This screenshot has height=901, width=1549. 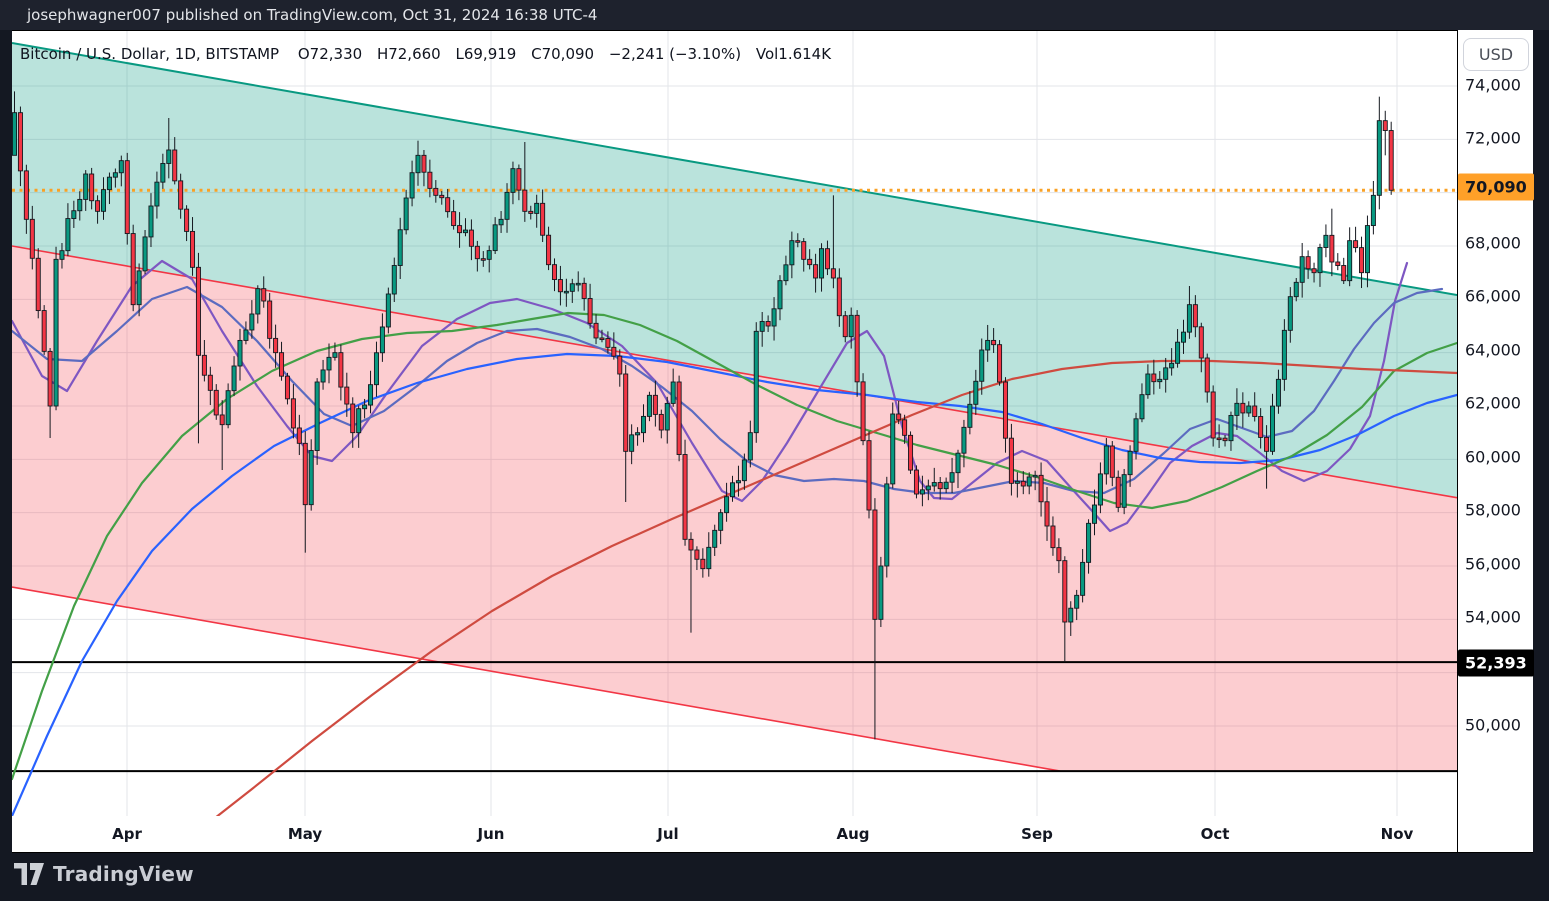 I want to click on price-axis-label: 58,000, so click(x=1493, y=510).